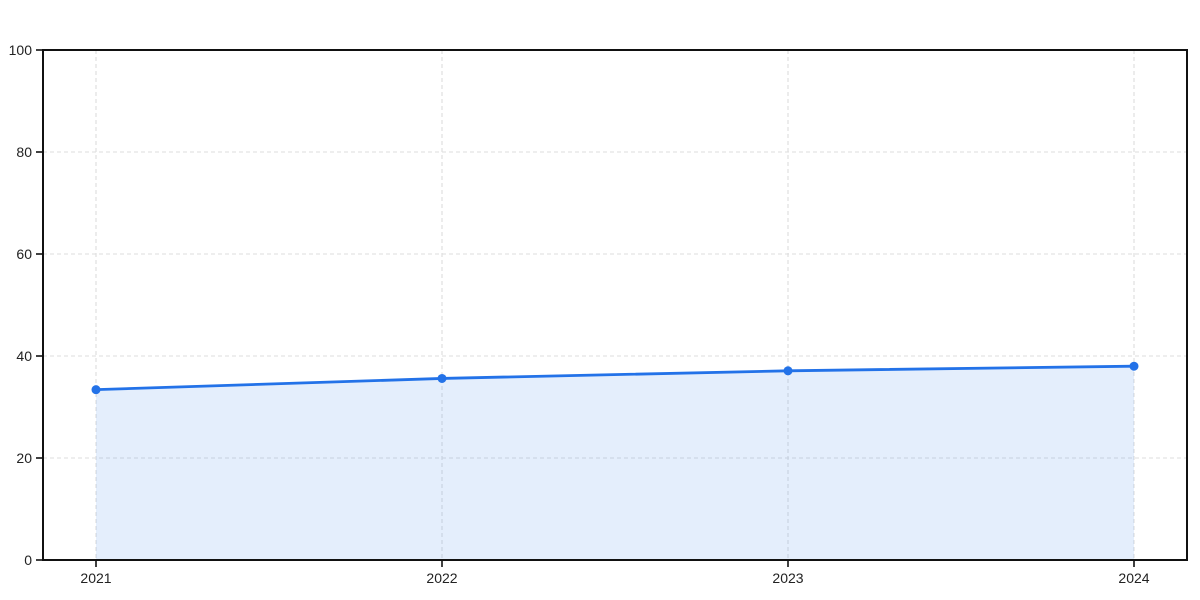  I want to click on x-tick-label: 2024, so click(1133, 578).